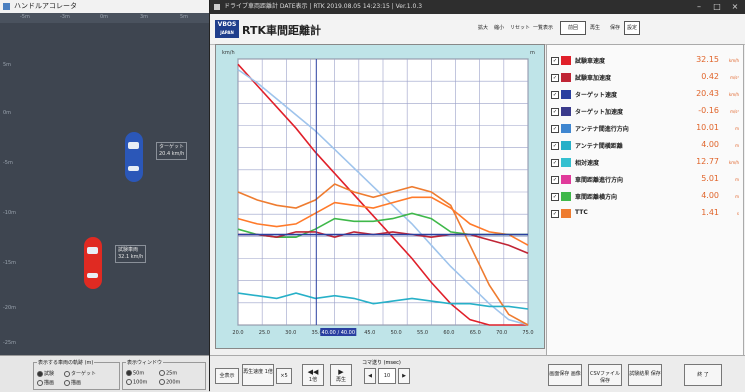  What do you see at coordinates (92, 250) in the screenshot?
I see `car-windshield` at bounding box center [92, 250].